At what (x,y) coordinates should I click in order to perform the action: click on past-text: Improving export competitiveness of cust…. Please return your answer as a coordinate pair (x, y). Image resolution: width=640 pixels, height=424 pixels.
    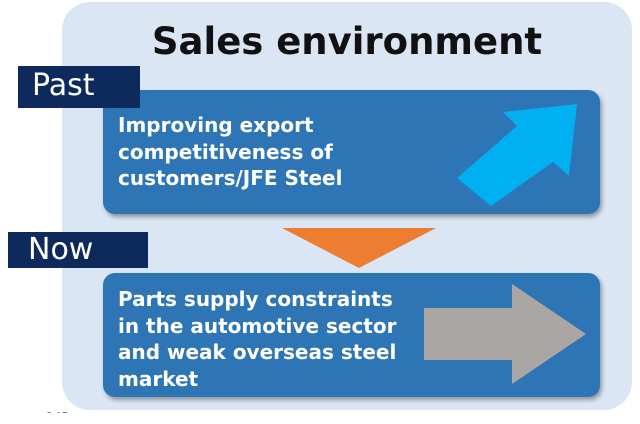
    Looking at the image, I should click on (230, 152).